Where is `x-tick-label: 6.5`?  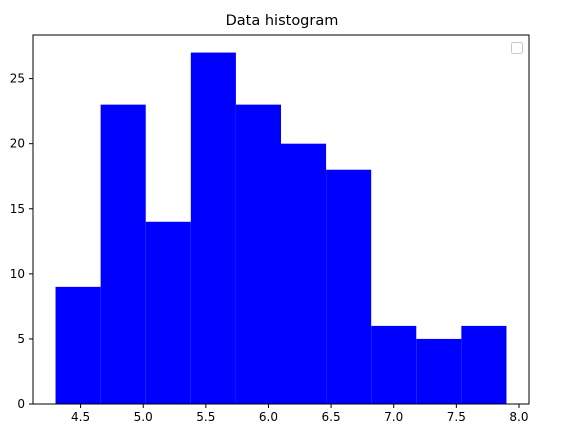
x-tick-label: 6.5 is located at coordinates (331, 417).